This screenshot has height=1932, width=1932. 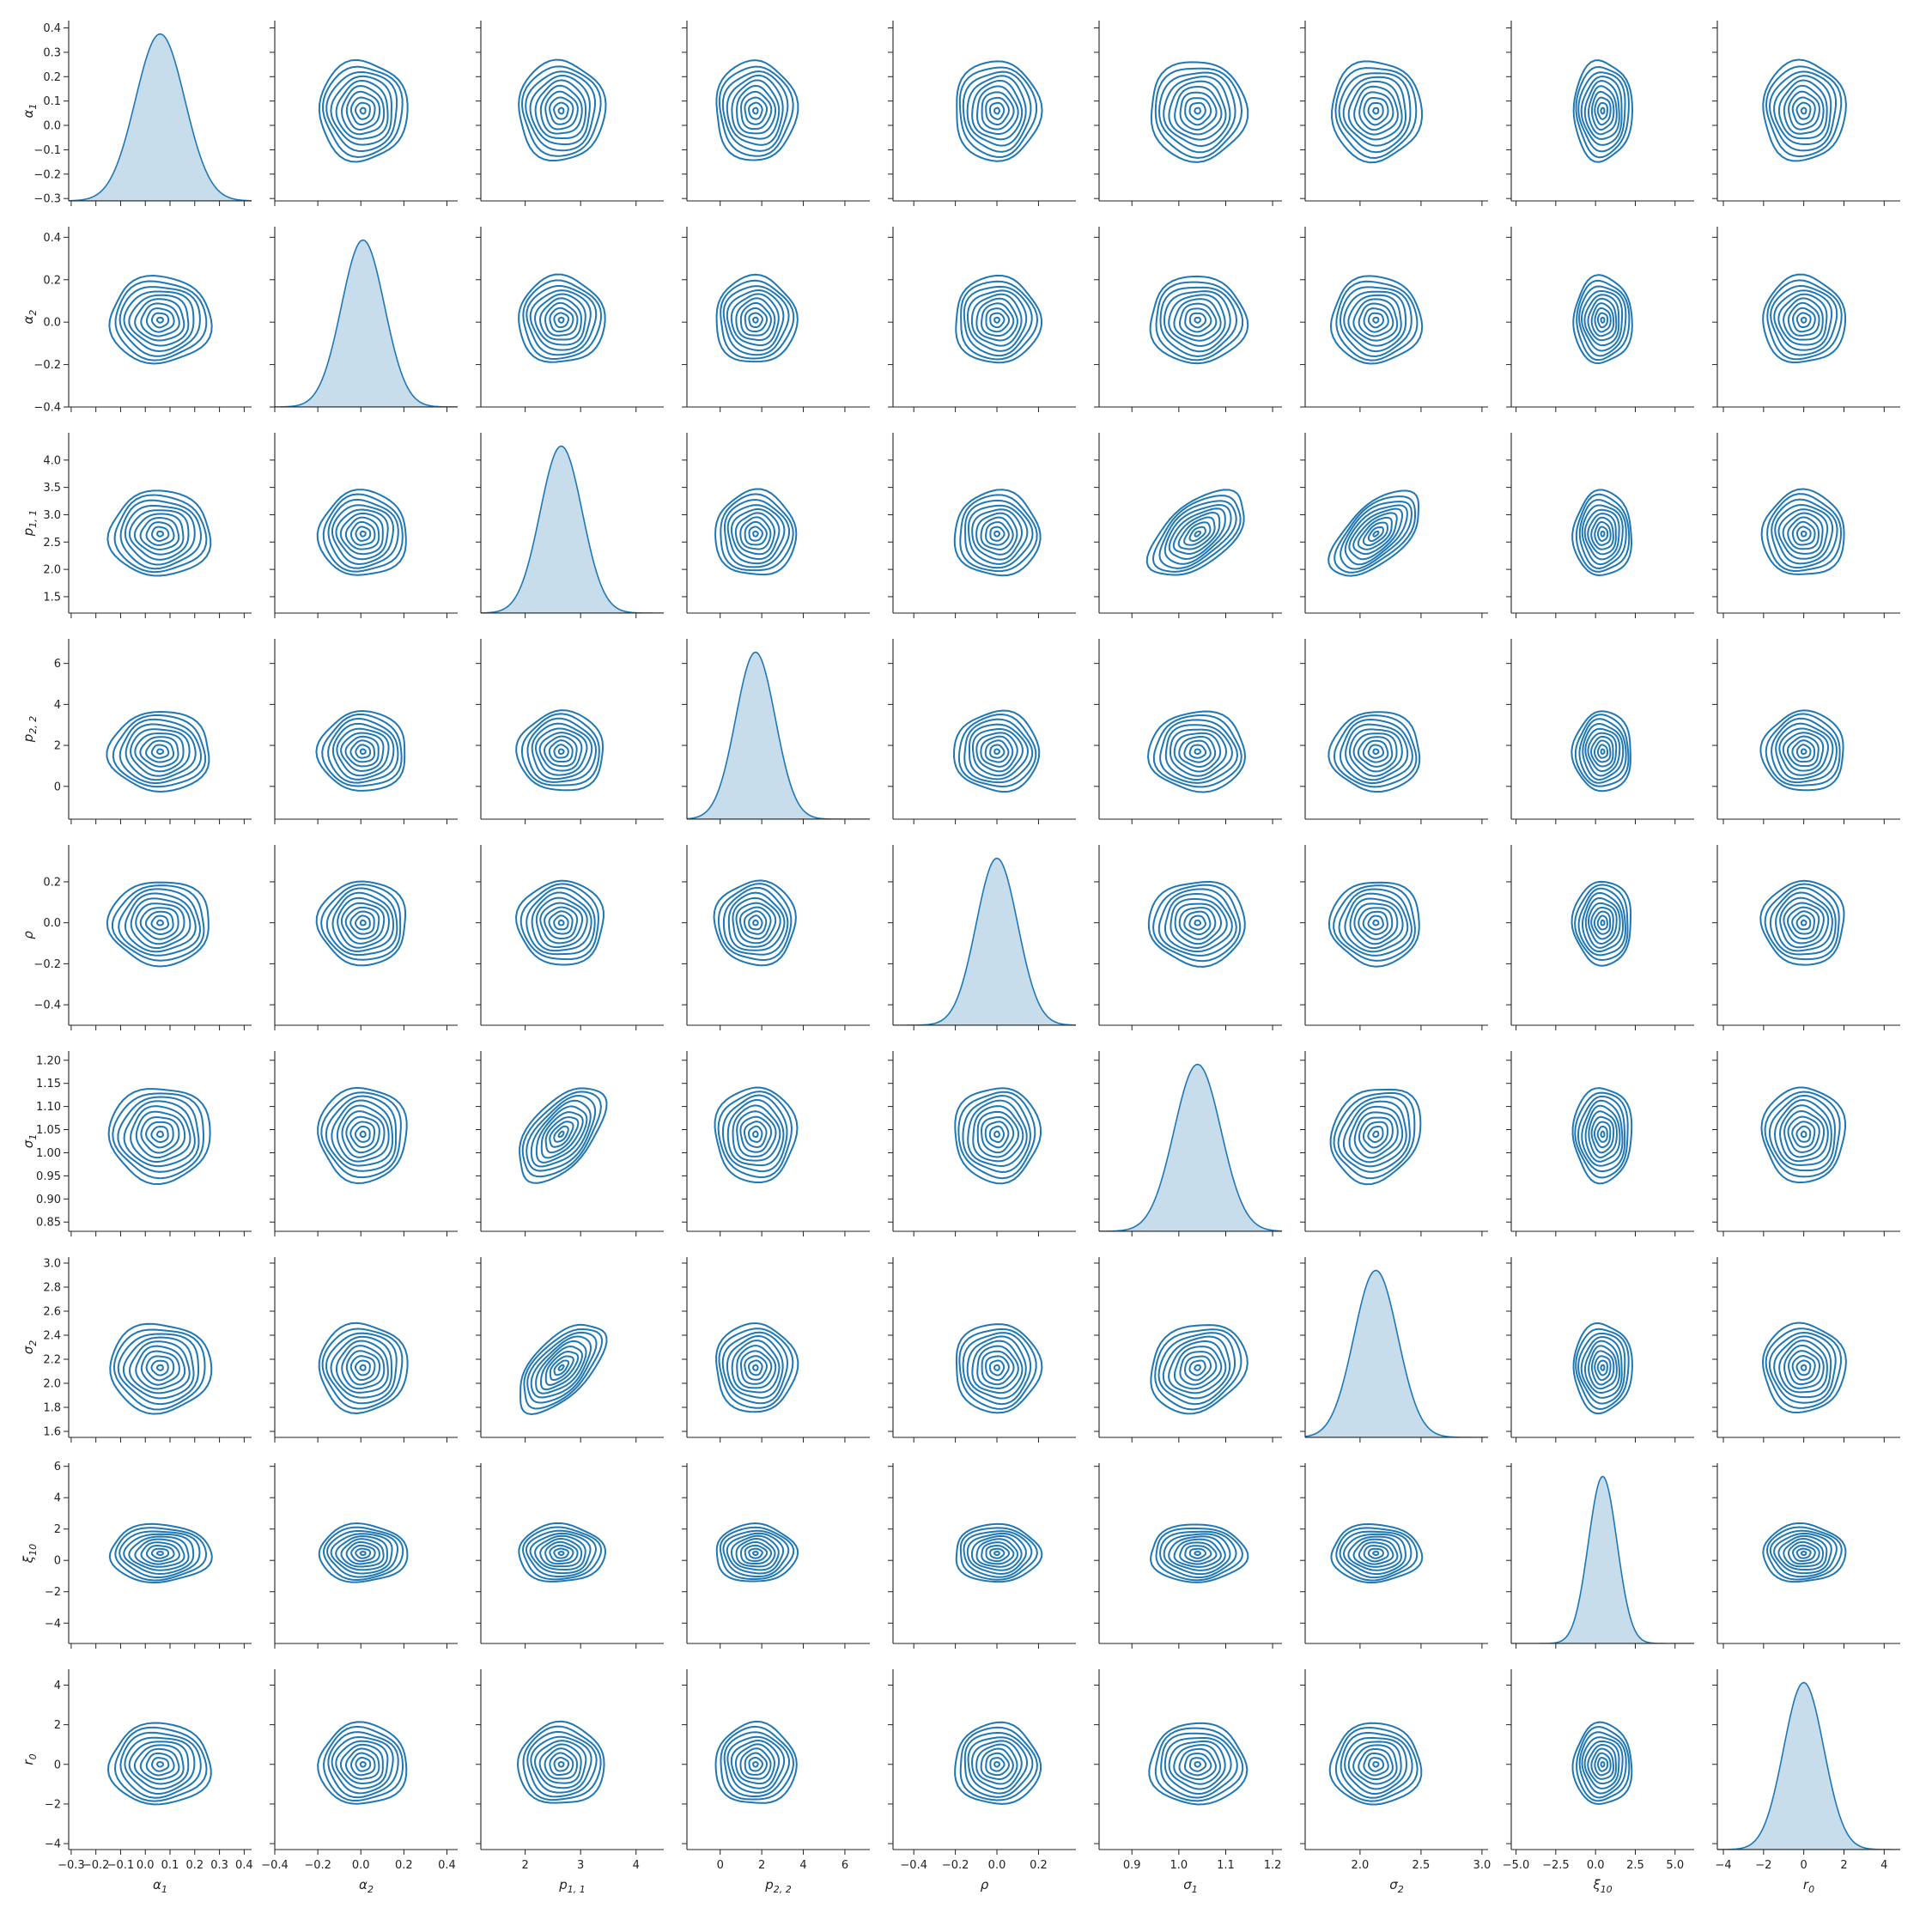 I want to click on panel-rho-vs-sigma2, so click(x=1394, y=937).